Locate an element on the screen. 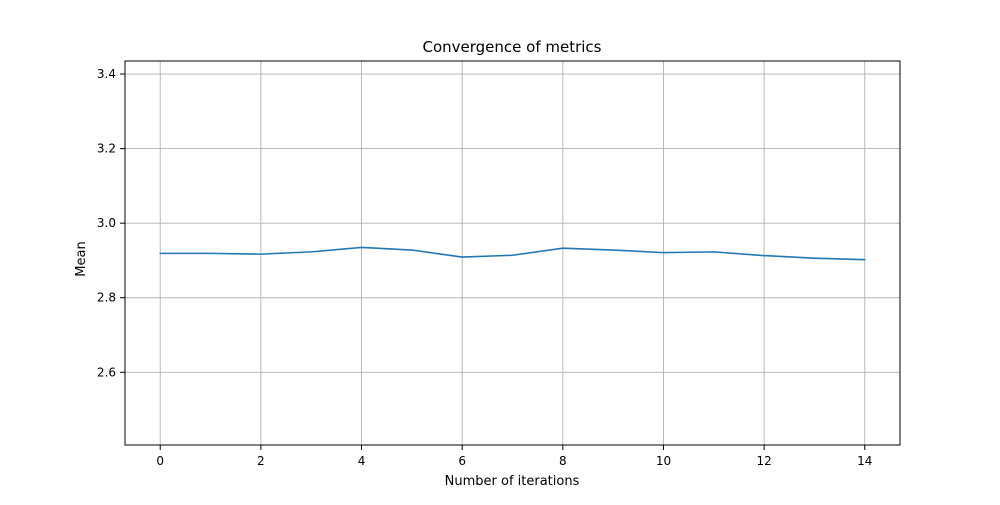 The image size is (1000, 505). y-tick-label: 2.8 is located at coordinates (106, 298).